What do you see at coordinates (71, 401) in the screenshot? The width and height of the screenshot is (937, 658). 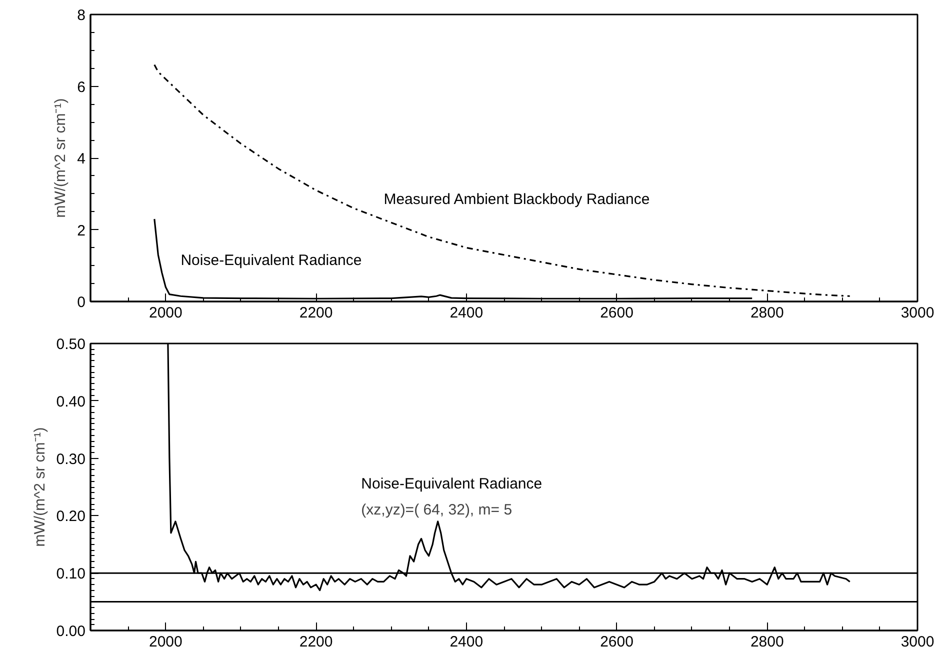 I see `y-tick-label: 0.40` at bounding box center [71, 401].